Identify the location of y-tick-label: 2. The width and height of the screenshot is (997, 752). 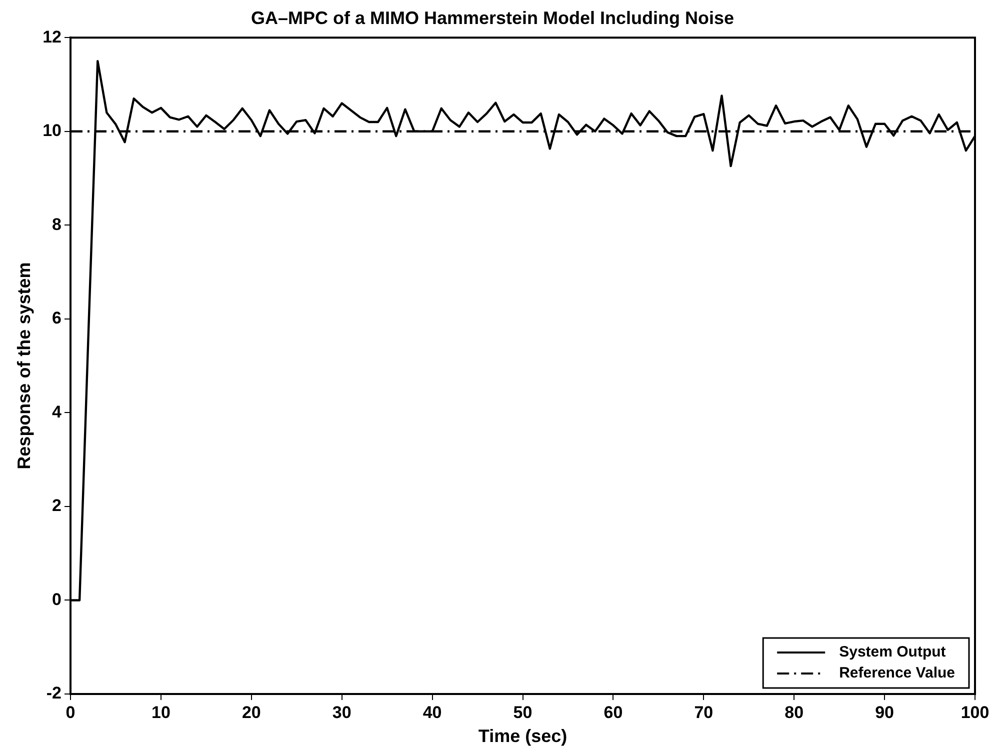
(57, 506).